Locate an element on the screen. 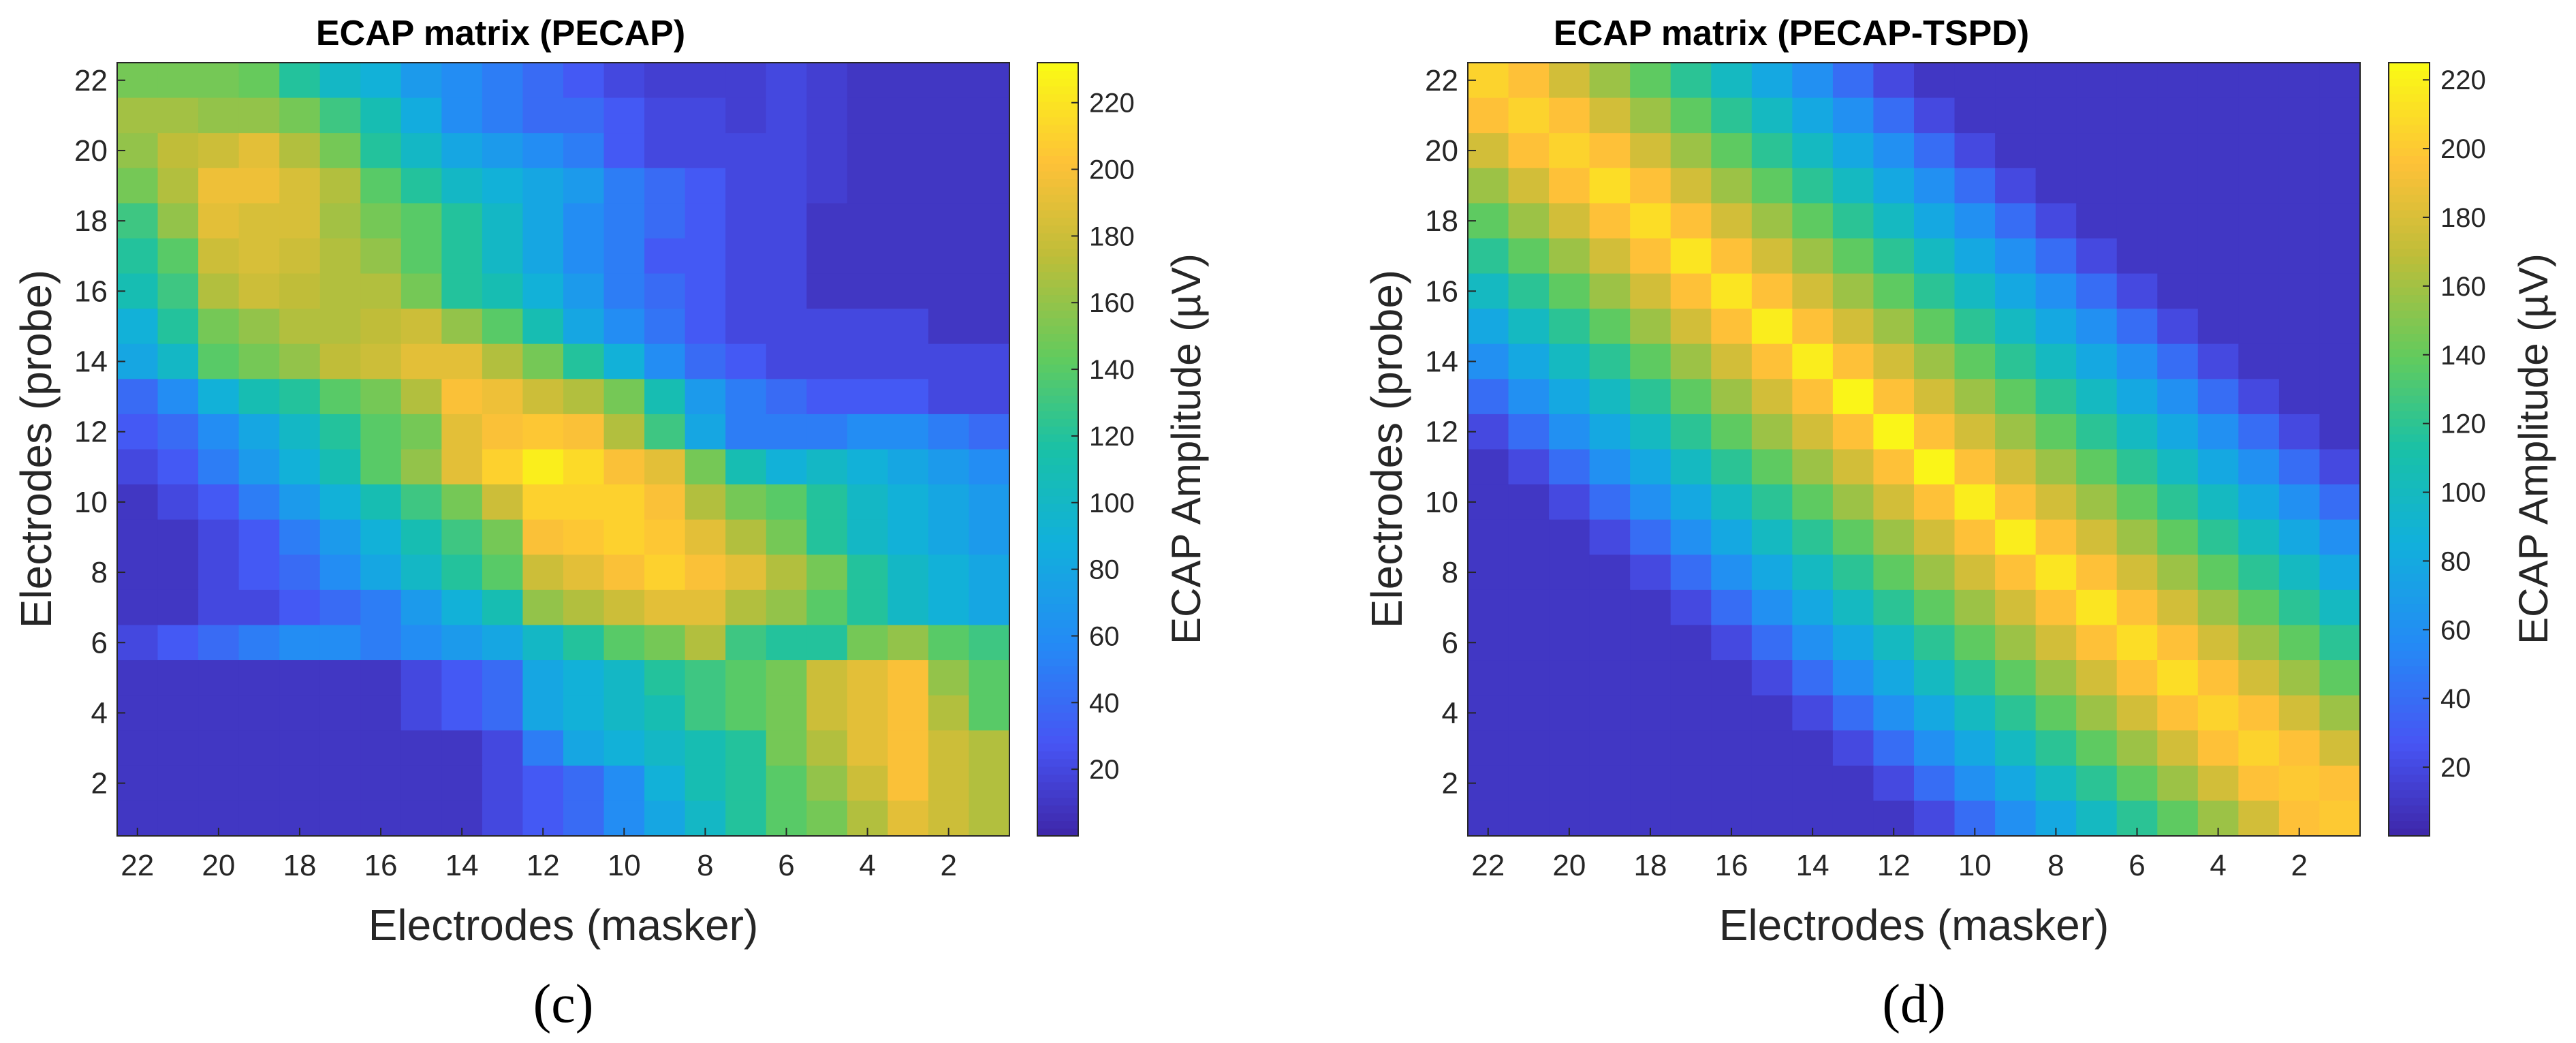 The image size is (2576, 1043). y-tick-label: 16 is located at coordinates (1441, 291).